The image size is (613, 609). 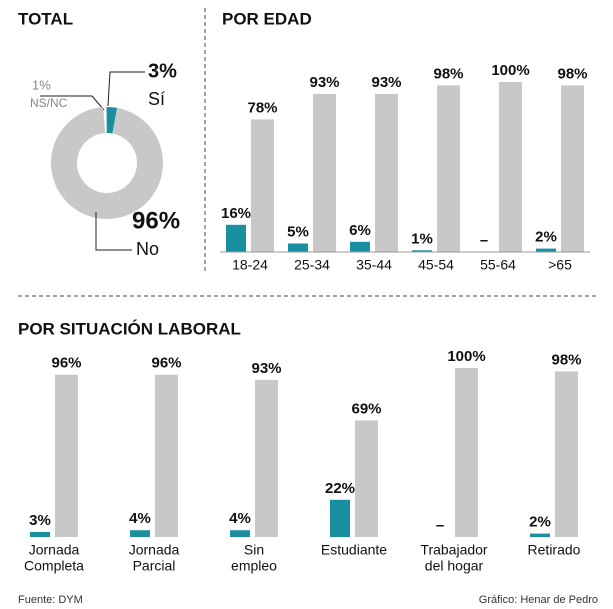 What do you see at coordinates (454, 550) in the screenshot?
I see `x-tick-label: Trabajador` at bounding box center [454, 550].